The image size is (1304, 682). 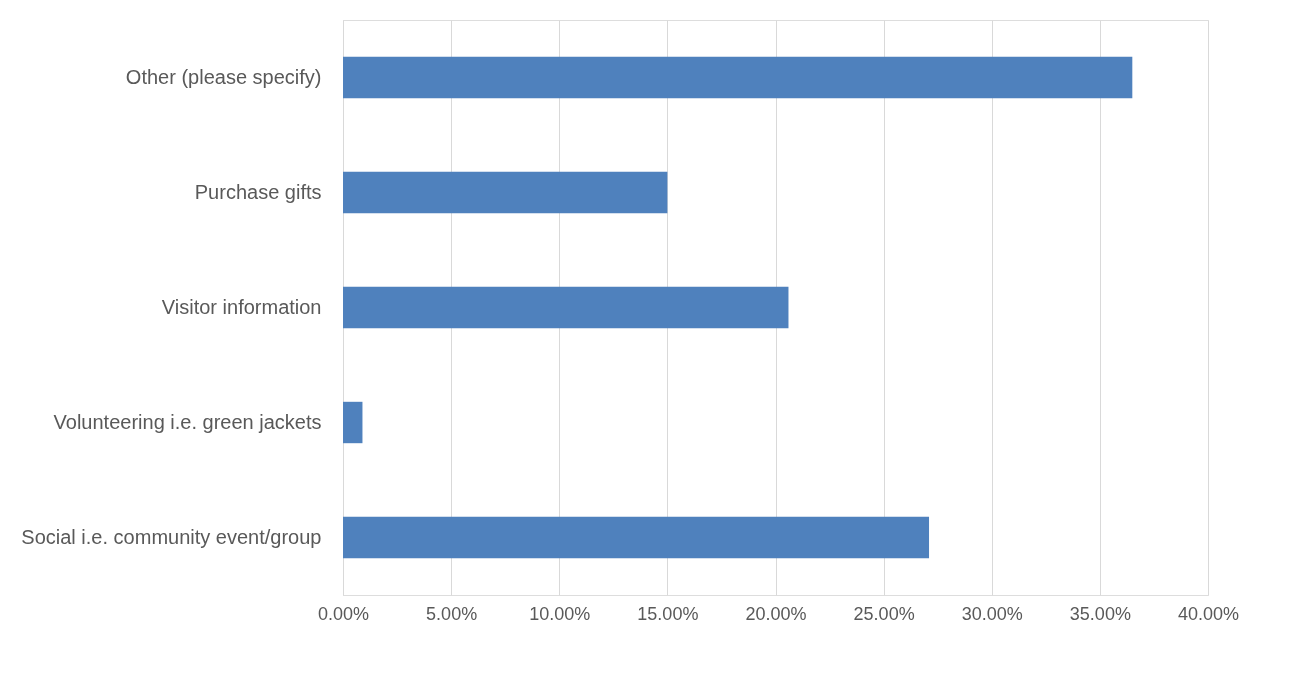 I want to click on x-tick-label: 30.00%, so click(x=992, y=613).